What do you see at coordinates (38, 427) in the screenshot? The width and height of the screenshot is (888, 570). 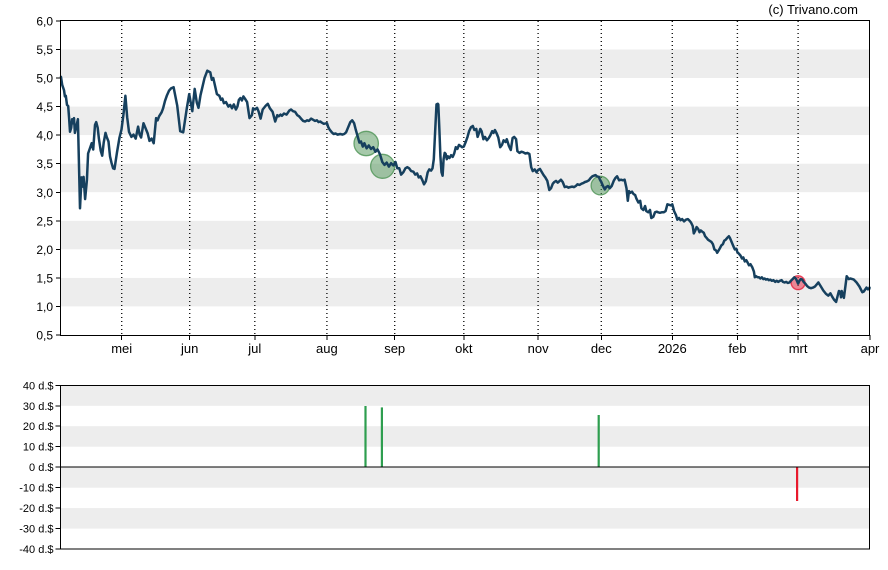 I see `svg-text: 20 d.$` at bounding box center [38, 427].